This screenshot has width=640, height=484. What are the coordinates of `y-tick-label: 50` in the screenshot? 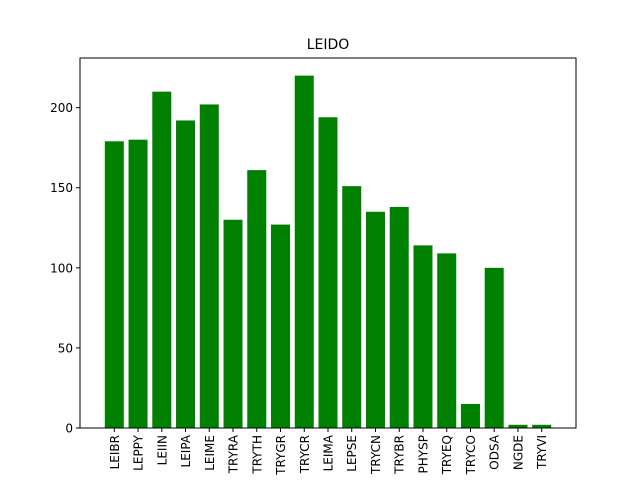 It's located at (65, 348).